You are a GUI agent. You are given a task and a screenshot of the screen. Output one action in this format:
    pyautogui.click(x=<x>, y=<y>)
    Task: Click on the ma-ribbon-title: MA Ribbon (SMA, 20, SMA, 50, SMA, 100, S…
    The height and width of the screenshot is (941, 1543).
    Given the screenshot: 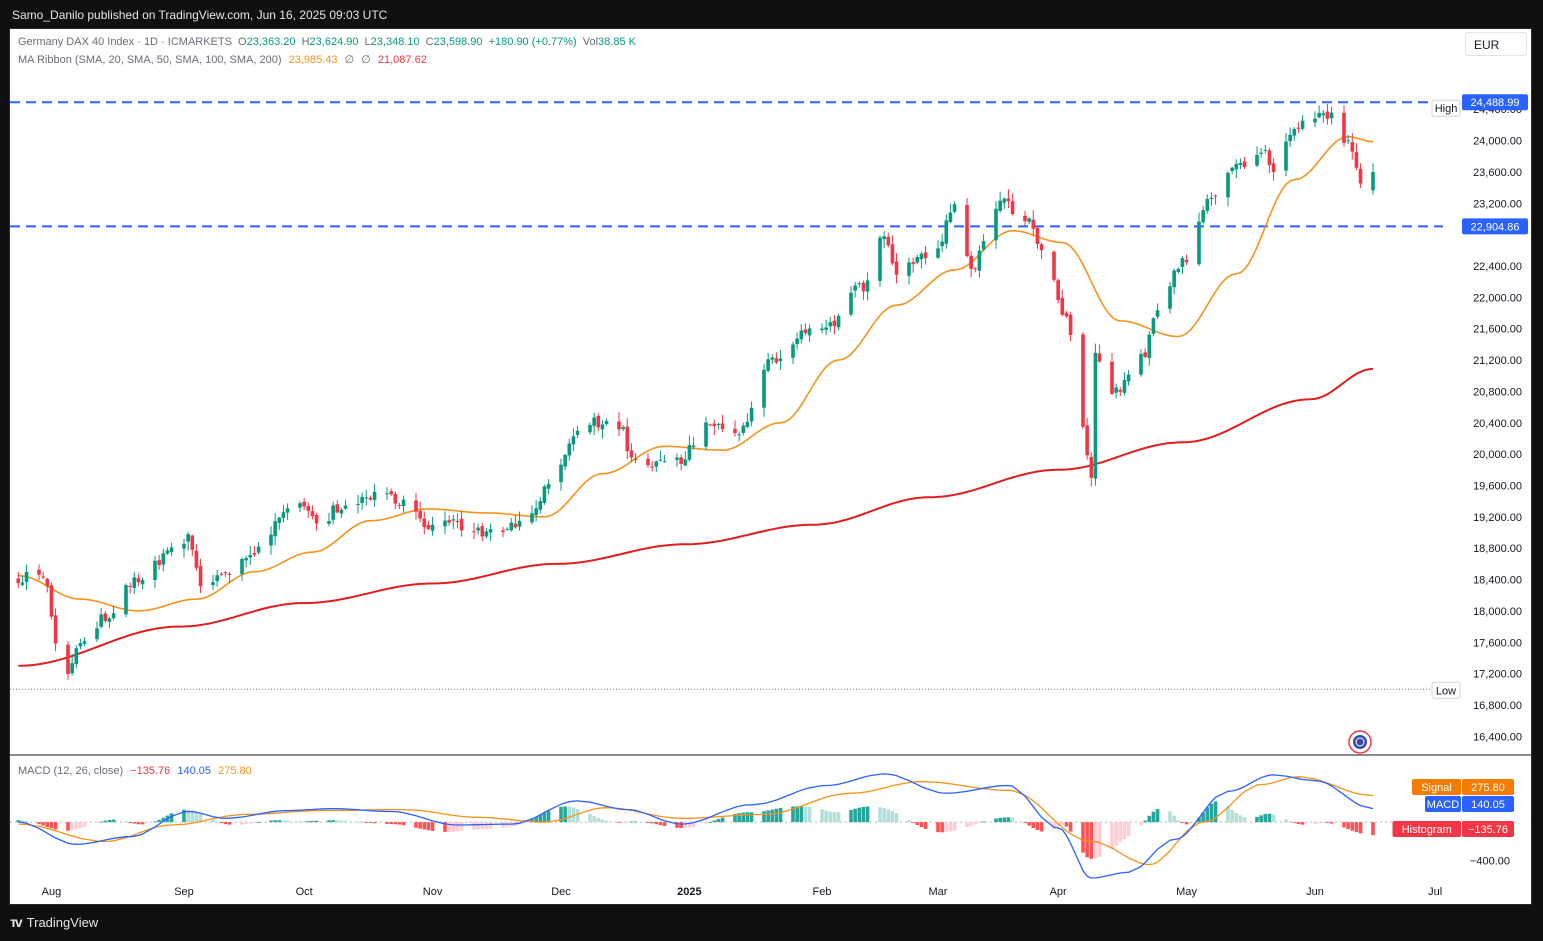 What is the action you would take?
    pyautogui.click(x=150, y=60)
    